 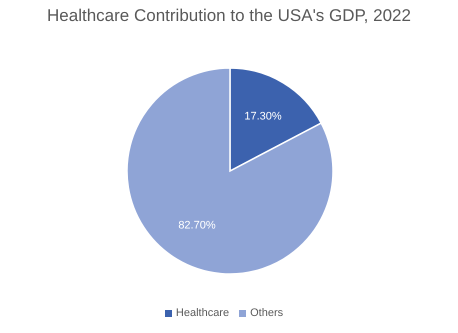 What do you see at coordinates (203, 313) in the screenshot?
I see `legend-label: Healthcare` at bounding box center [203, 313].